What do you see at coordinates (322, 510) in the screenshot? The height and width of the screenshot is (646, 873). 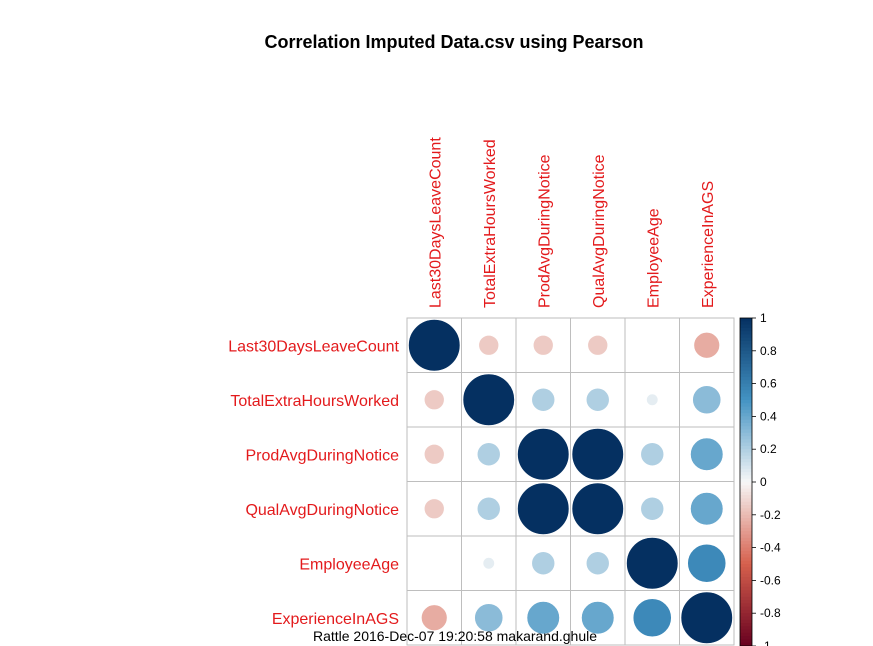 I see `row-label: QualAvgDuringNotice` at bounding box center [322, 510].